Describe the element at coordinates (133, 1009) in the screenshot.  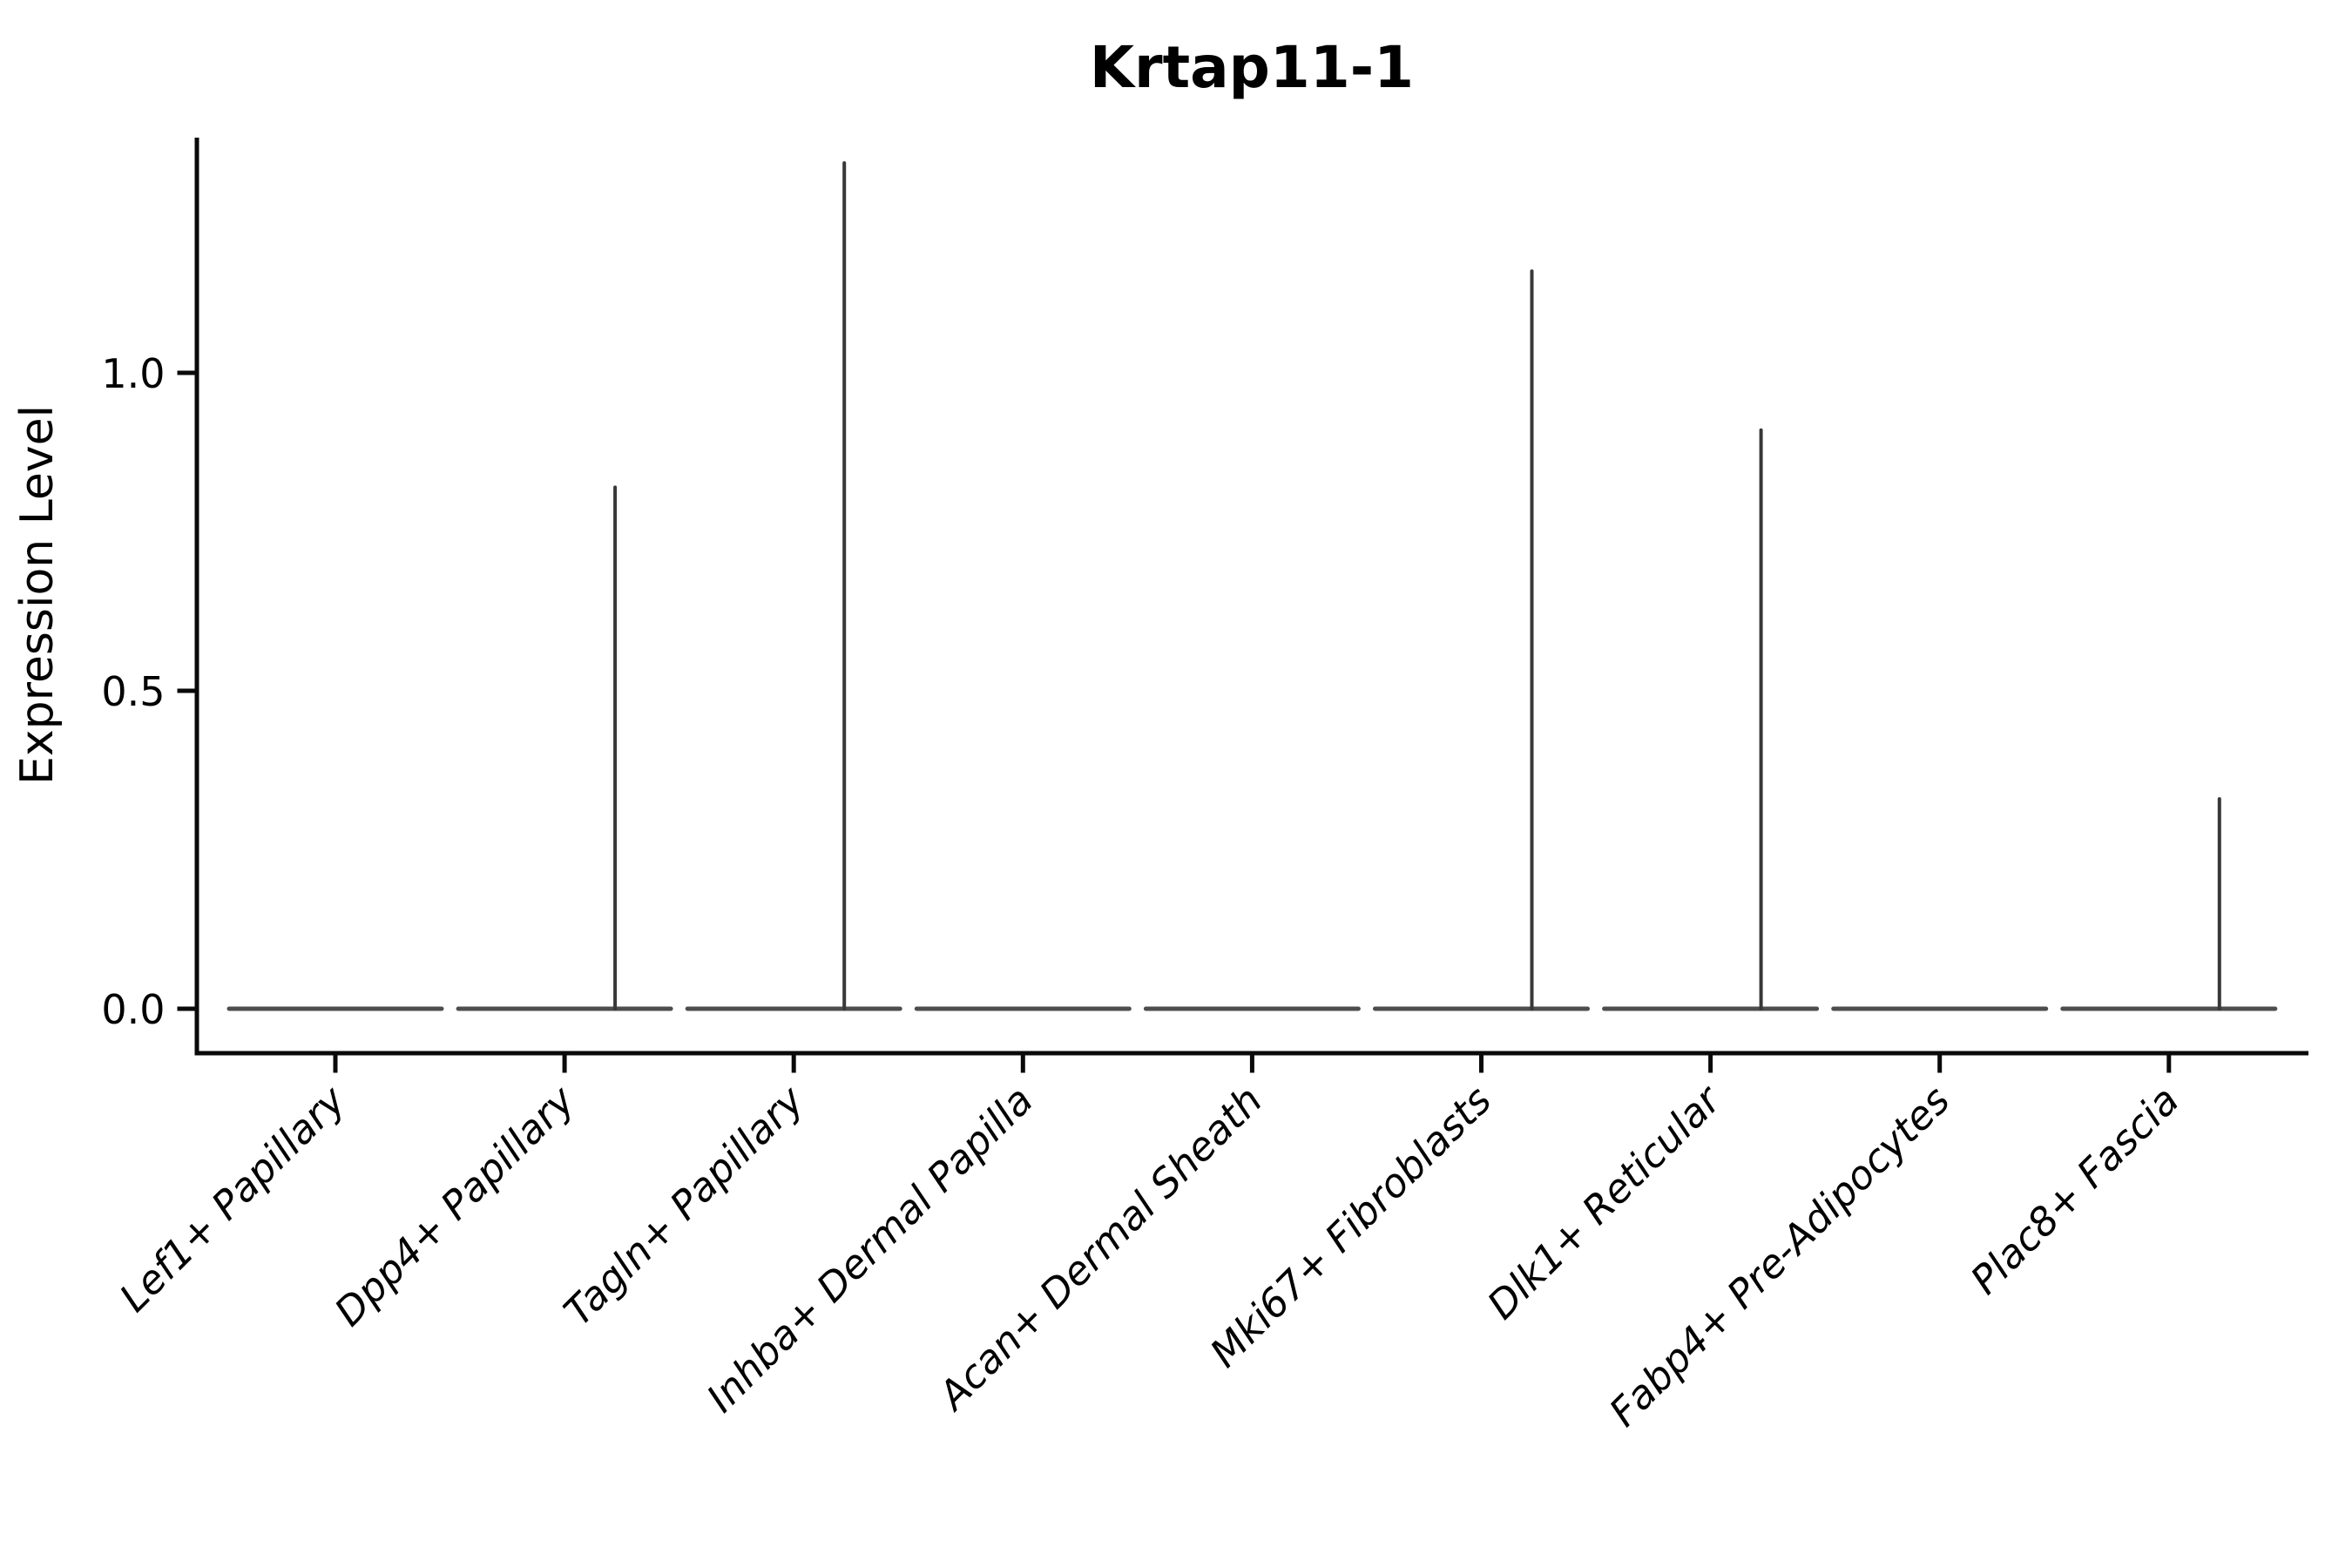
I see `y-tick-label: 0.0` at that location.